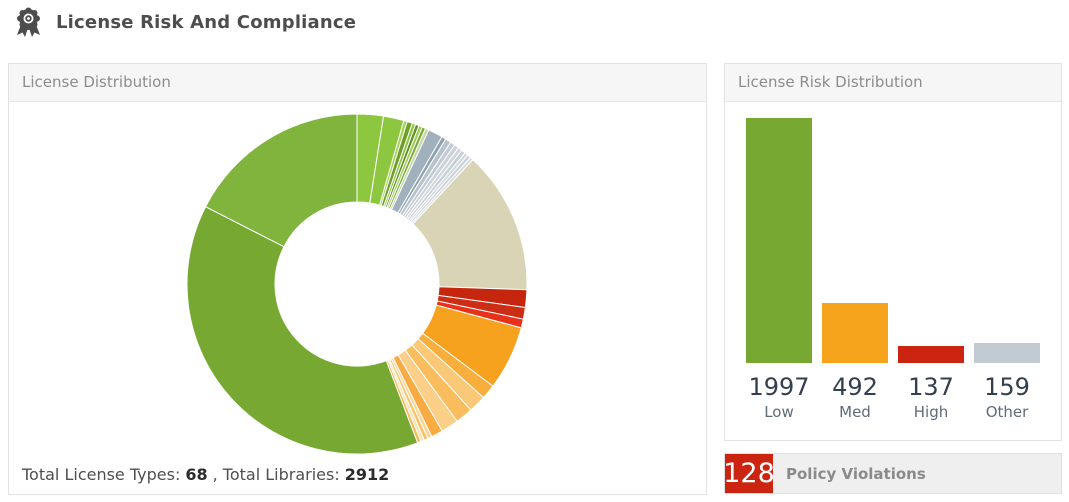  What do you see at coordinates (779, 412) in the screenshot?
I see `bar-label-low: Low` at bounding box center [779, 412].